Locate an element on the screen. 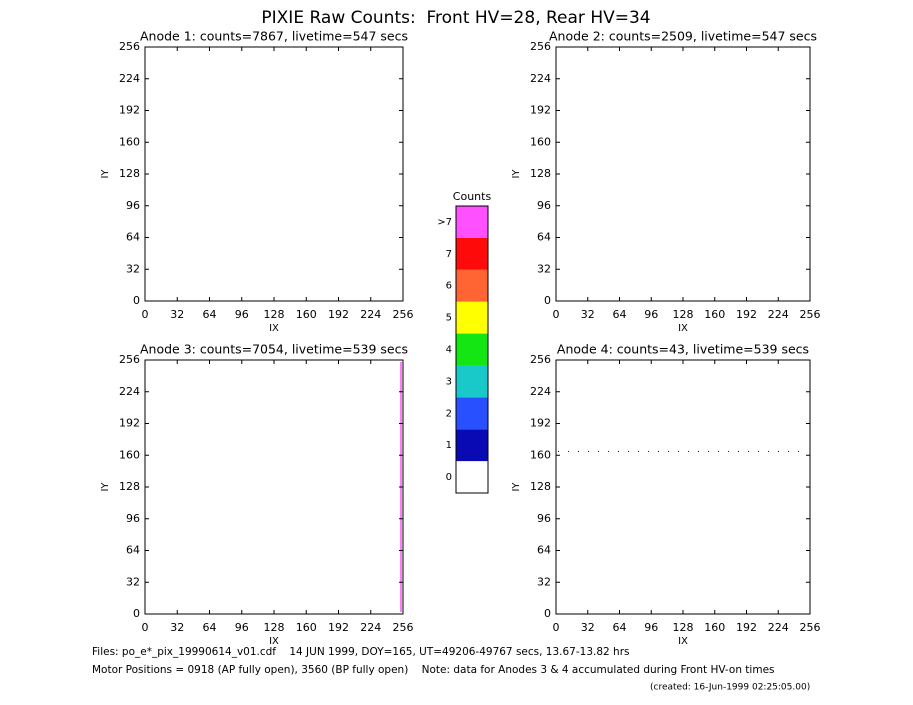 Image resolution: width=913 pixels, height=705 pixels. colorbar-label: 1 is located at coordinates (449, 445).